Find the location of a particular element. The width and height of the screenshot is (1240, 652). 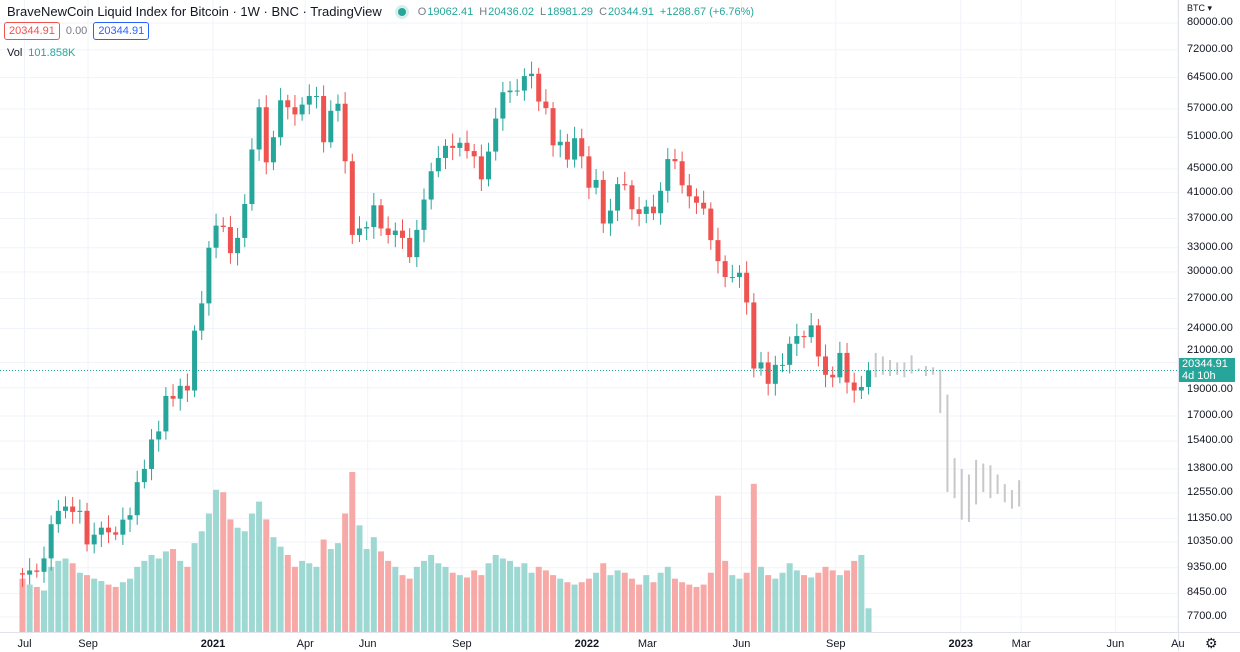

time-tick-label: Apr is located at coordinates (305, 644).